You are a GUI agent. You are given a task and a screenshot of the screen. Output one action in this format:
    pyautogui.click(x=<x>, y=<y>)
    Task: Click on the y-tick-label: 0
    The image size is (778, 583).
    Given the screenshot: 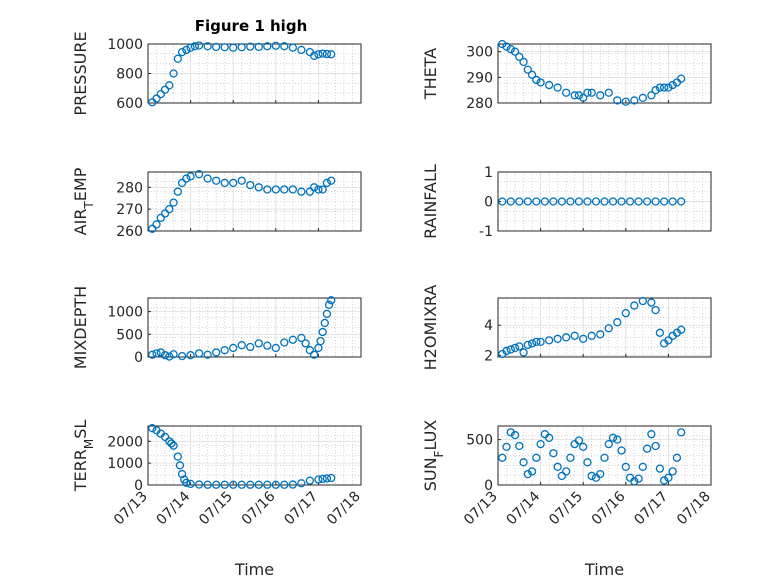 What is the action you would take?
    pyautogui.click(x=488, y=486)
    